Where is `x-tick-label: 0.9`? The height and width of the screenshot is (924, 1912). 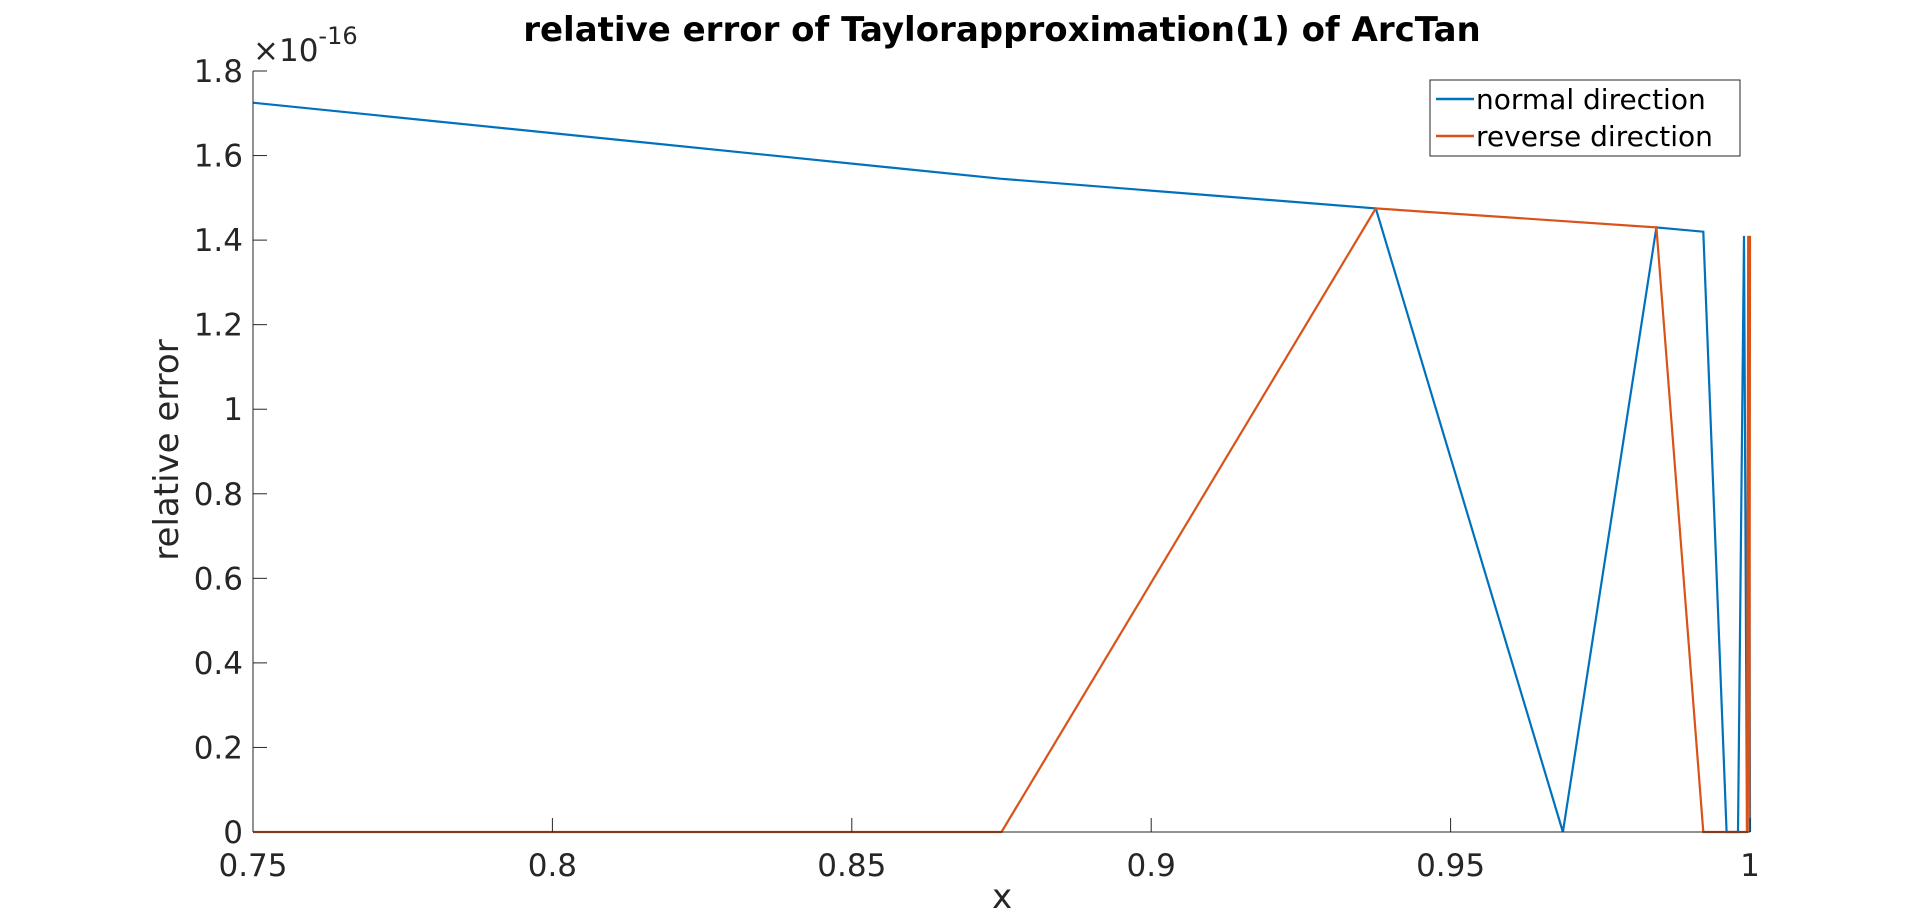 x-tick-label: 0.9 is located at coordinates (1151, 866).